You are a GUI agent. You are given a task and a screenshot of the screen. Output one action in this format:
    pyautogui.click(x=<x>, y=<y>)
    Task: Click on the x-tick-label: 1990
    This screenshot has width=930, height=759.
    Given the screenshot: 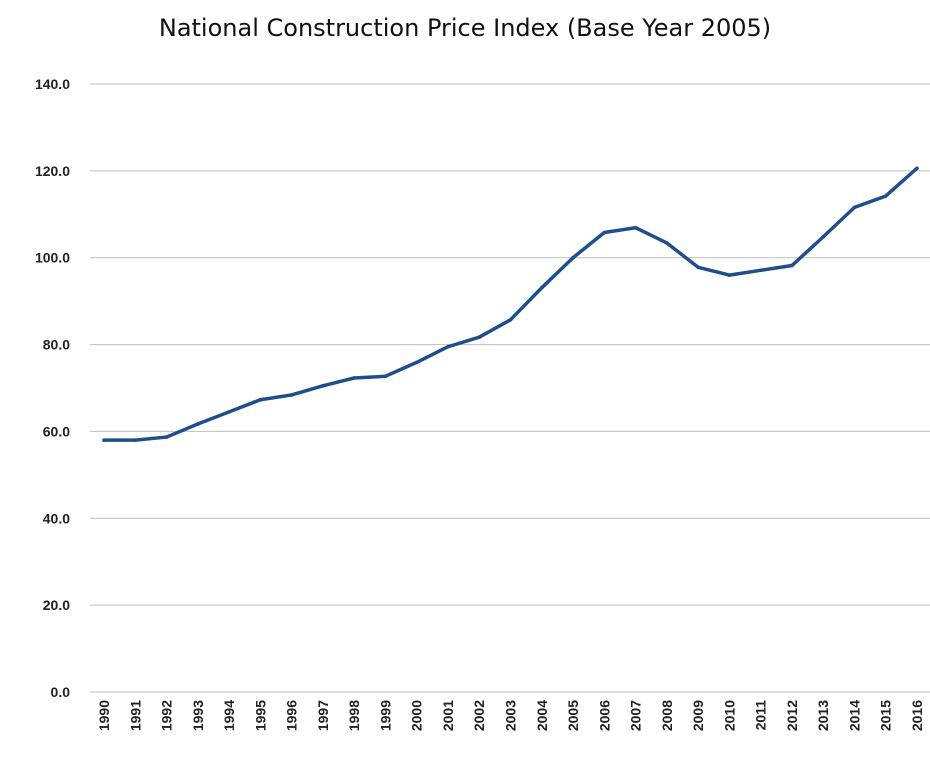 What is the action you would take?
    pyautogui.click(x=104, y=715)
    